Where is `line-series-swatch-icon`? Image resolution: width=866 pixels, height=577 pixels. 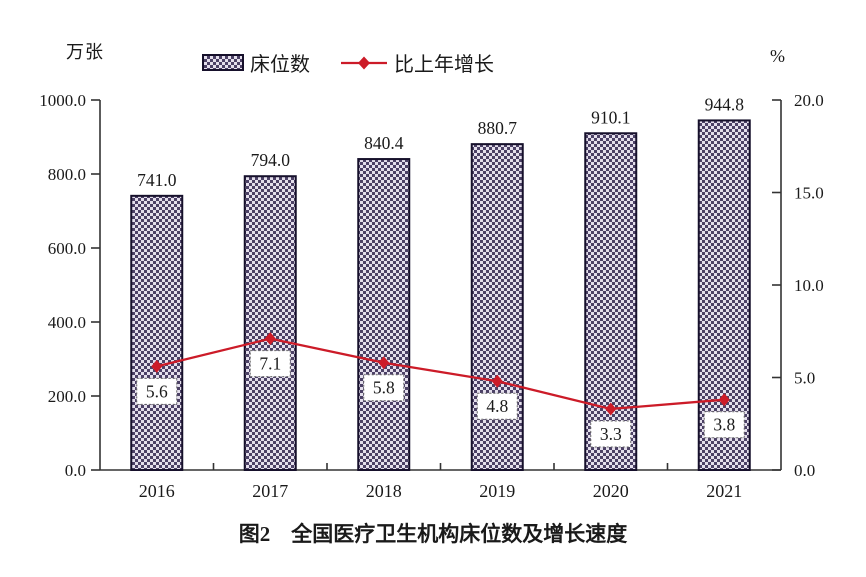 line-series-swatch-icon is located at coordinates (364, 62).